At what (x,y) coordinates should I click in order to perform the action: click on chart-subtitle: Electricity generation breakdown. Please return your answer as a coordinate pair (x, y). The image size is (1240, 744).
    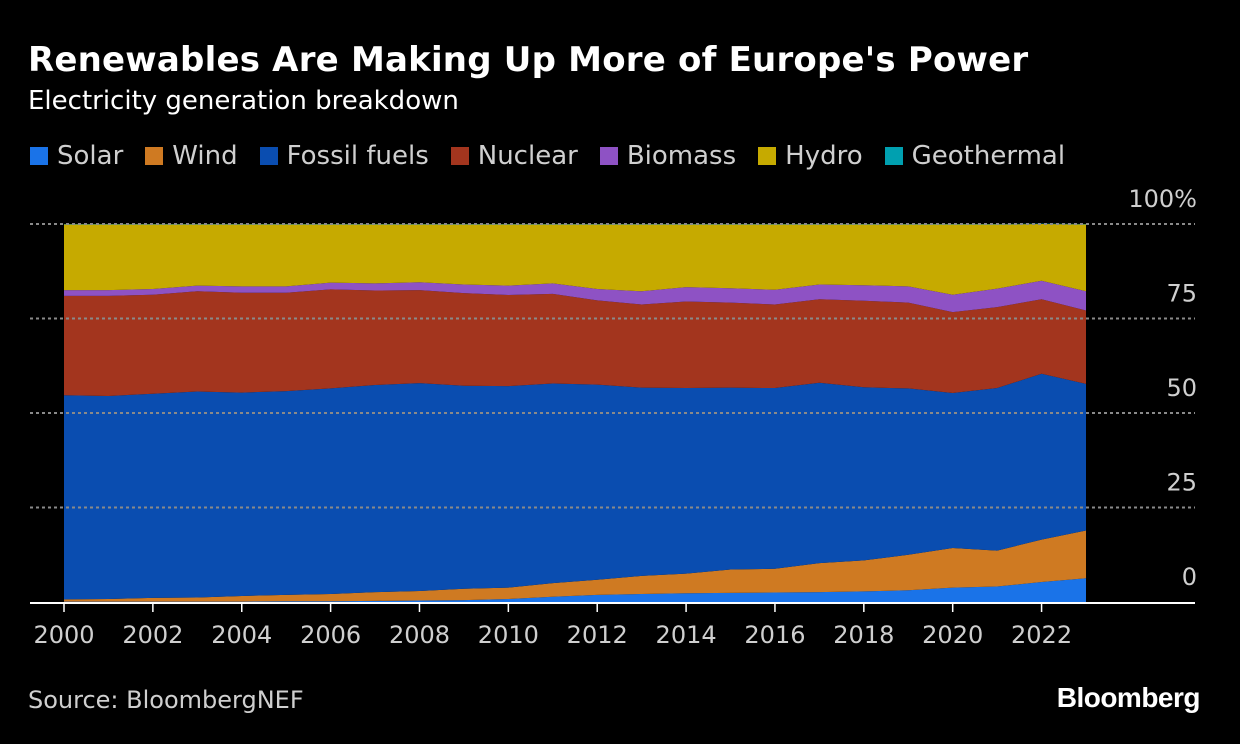
    Looking at the image, I should click on (243, 101).